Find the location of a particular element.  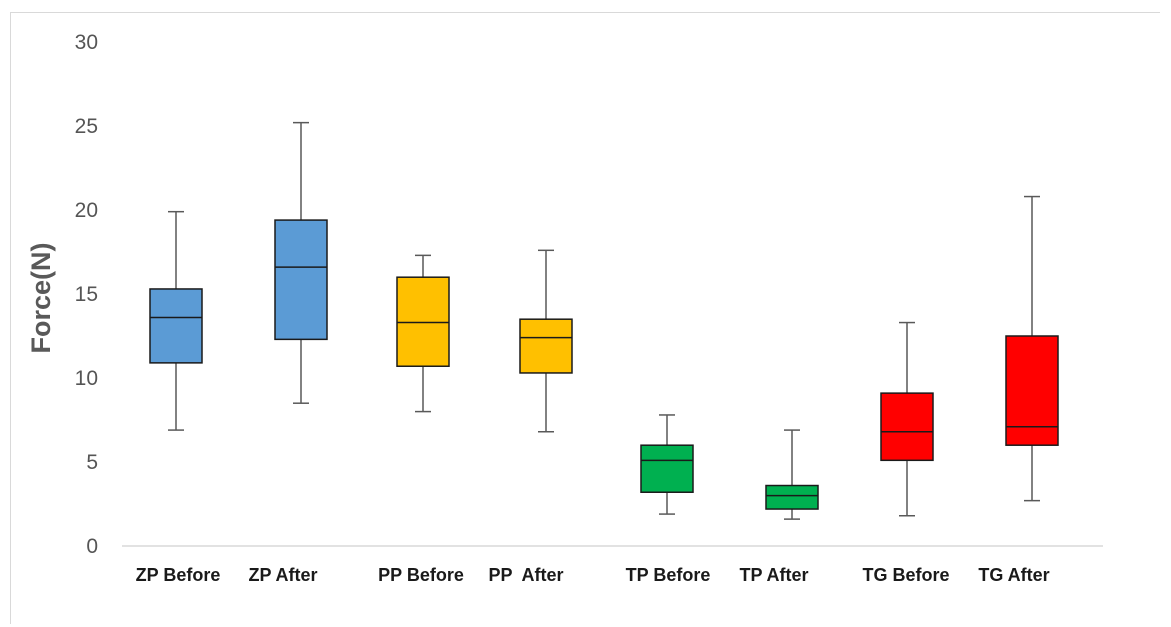

category-label: TG After is located at coordinates (1013, 575).